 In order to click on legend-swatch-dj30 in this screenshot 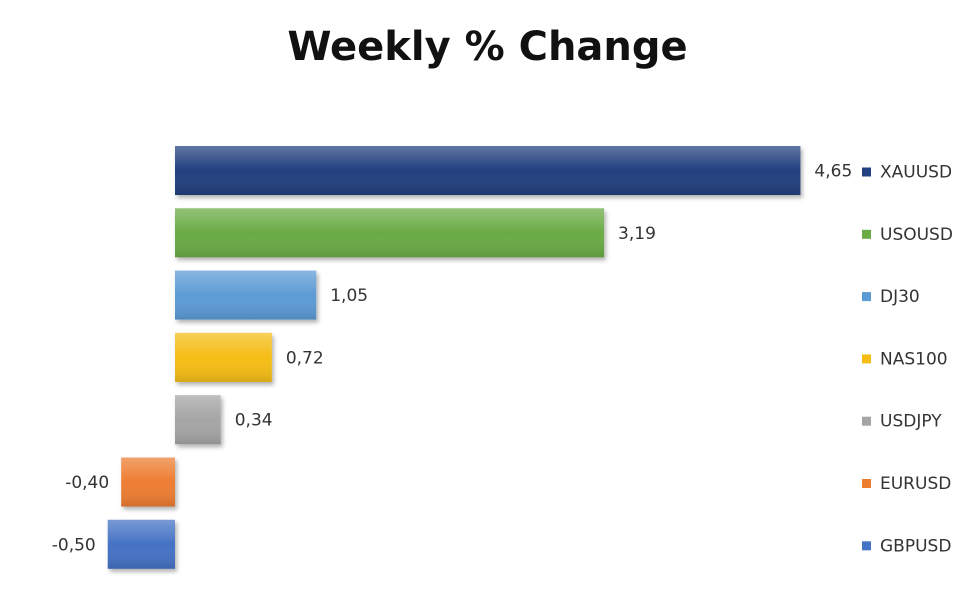, I will do `click(866, 297)`.